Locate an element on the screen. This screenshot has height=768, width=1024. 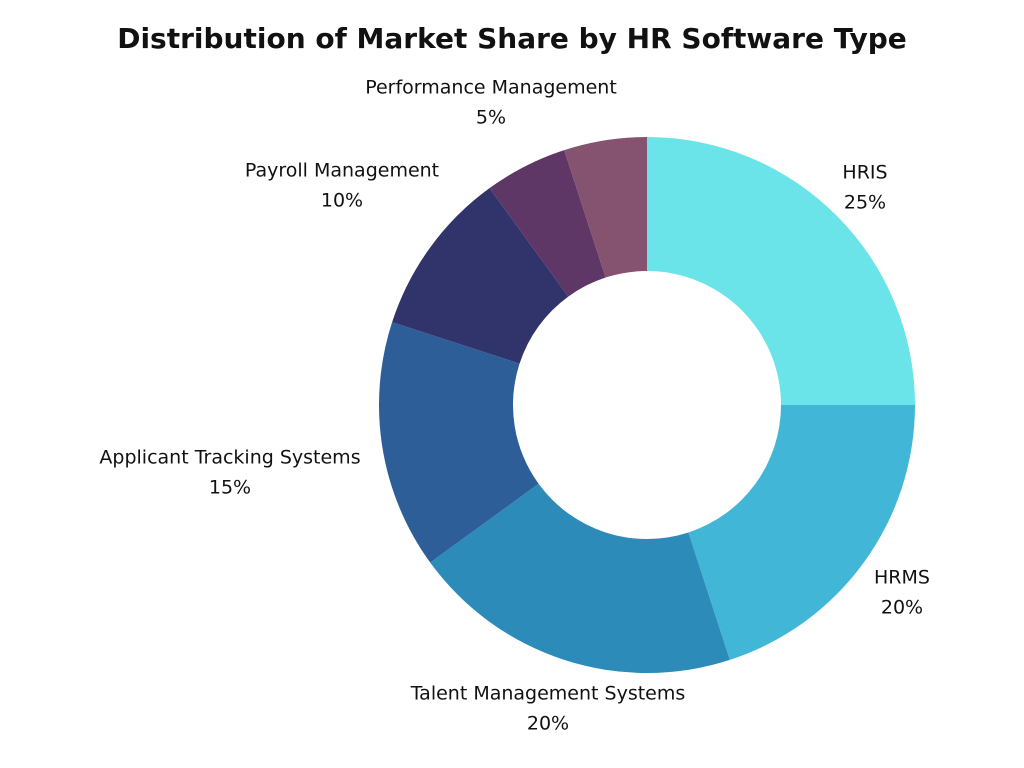
value-label: 25% is located at coordinates (865, 203).